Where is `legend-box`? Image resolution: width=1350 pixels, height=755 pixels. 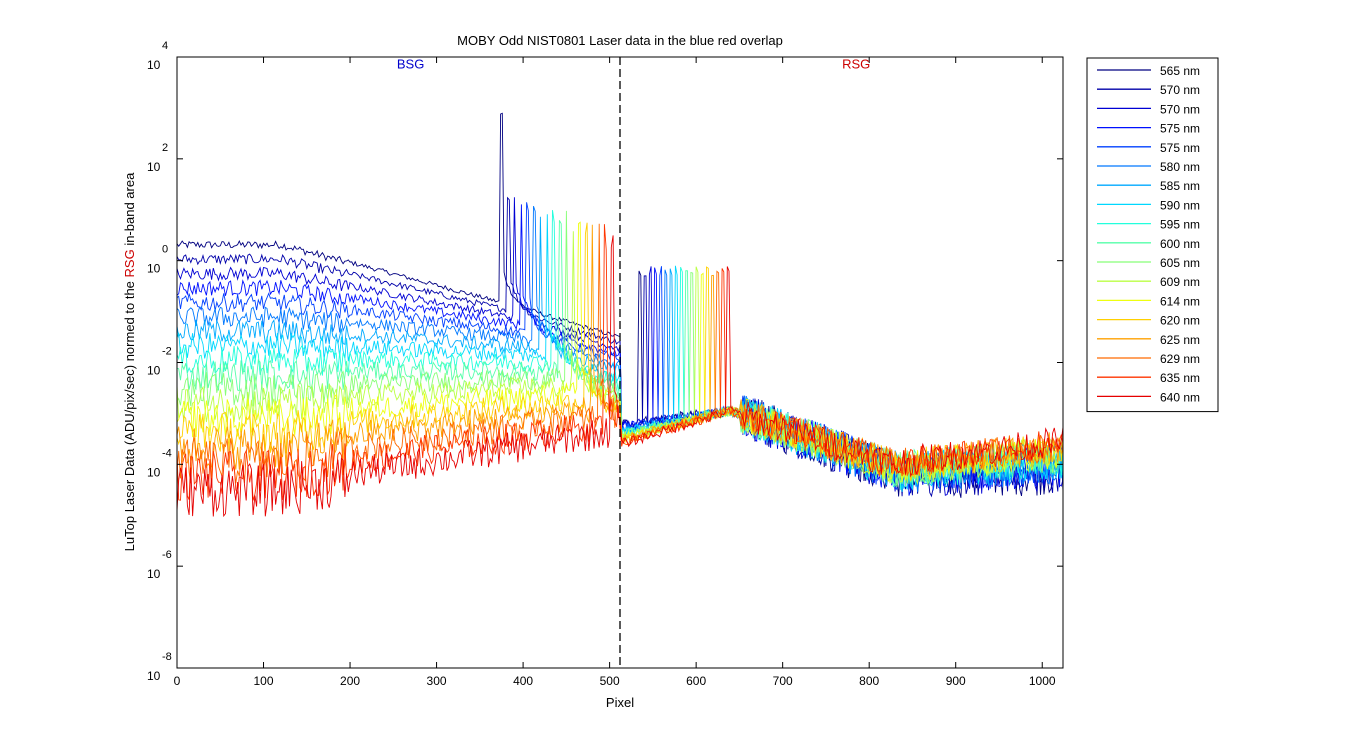 legend-box is located at coordinates (1152, 235).